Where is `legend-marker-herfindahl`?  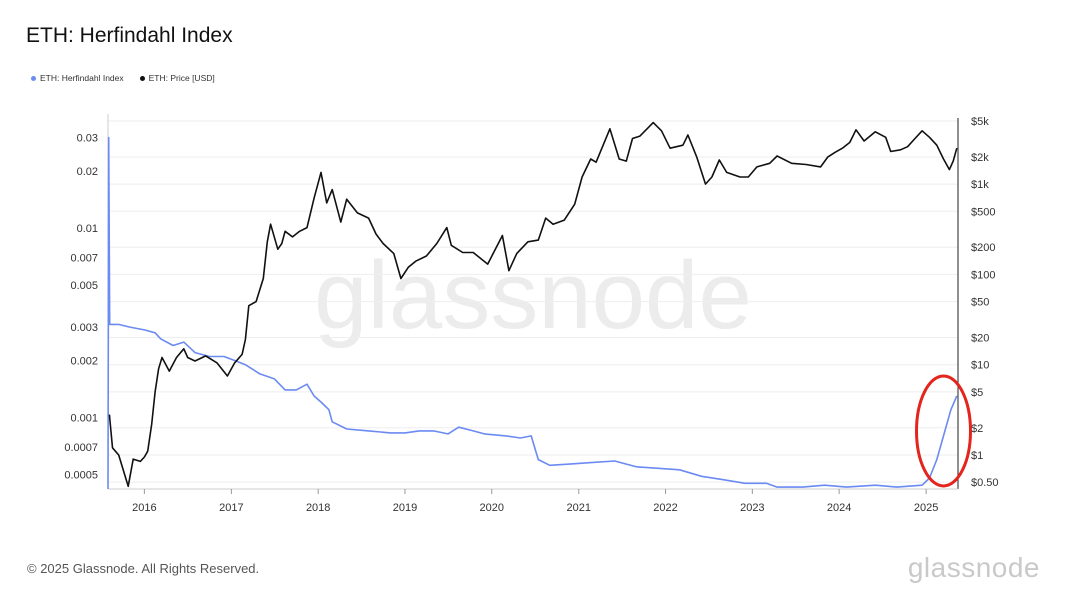
legend-marker-herfindahl is located at coordinates (33, 78).